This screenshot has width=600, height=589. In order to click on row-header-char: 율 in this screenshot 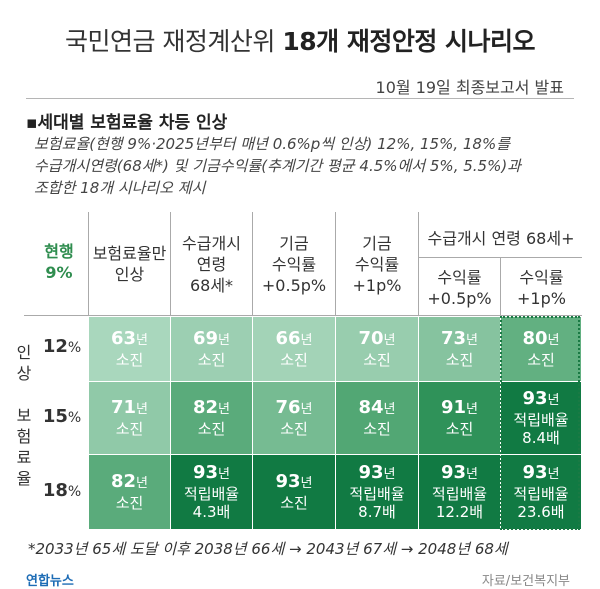, I will do `click(24, 478)`.